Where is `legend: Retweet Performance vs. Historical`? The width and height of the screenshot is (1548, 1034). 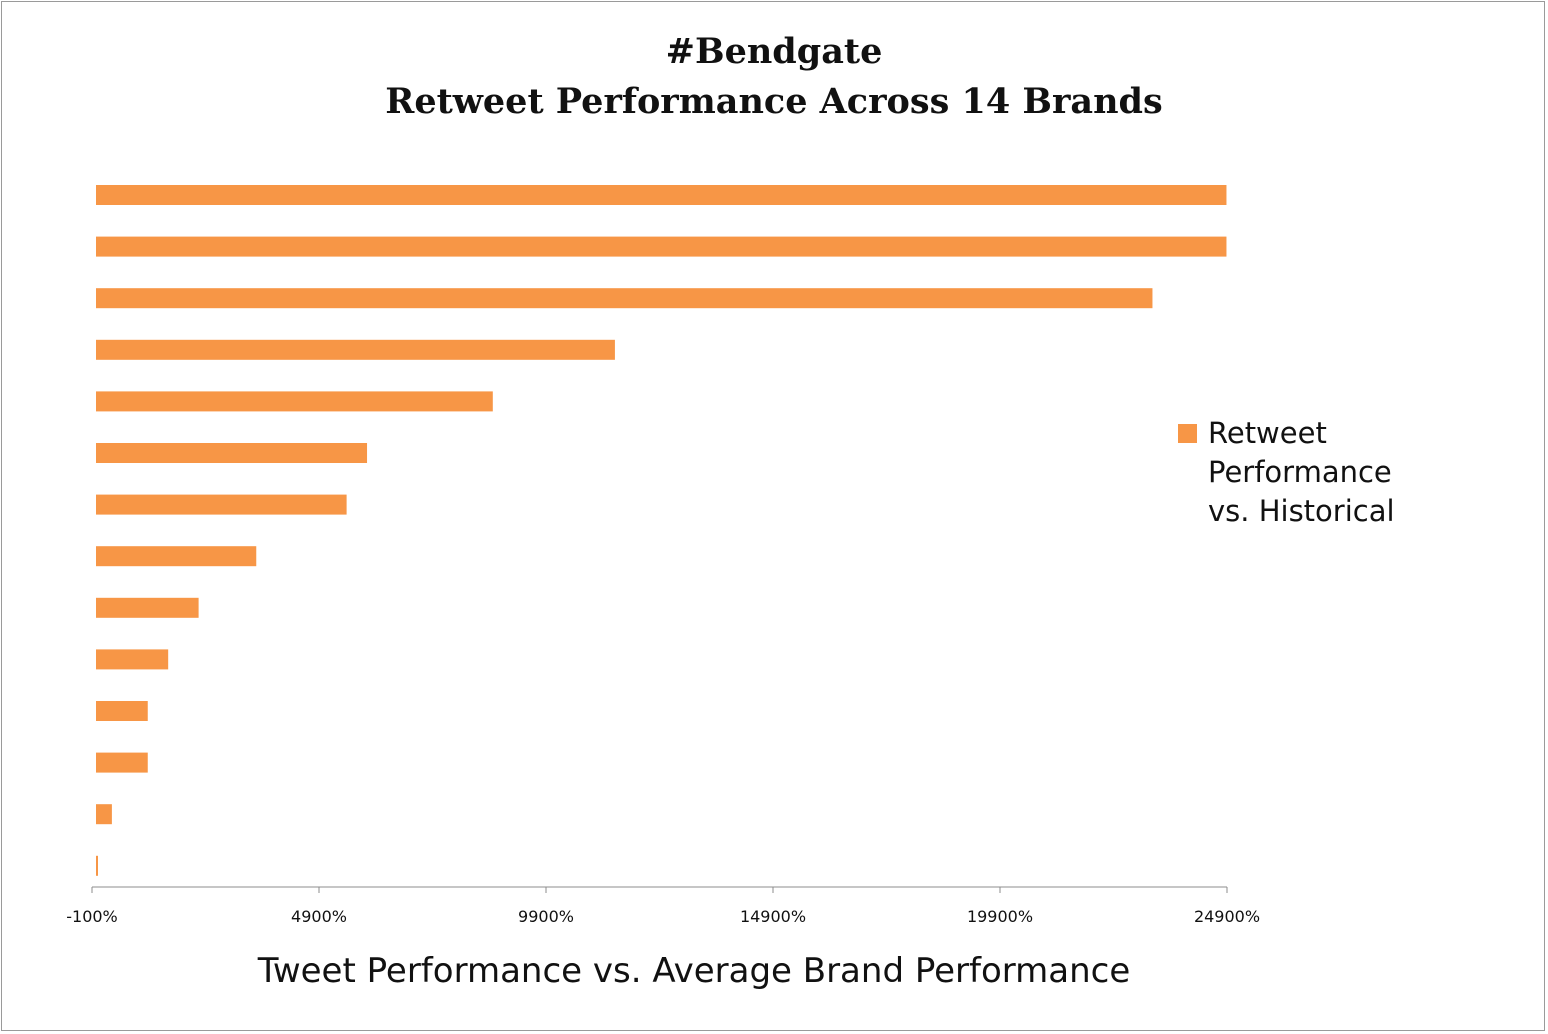 legend: Retweet Performance vs. Historical is located at coordinates (1303, 472).